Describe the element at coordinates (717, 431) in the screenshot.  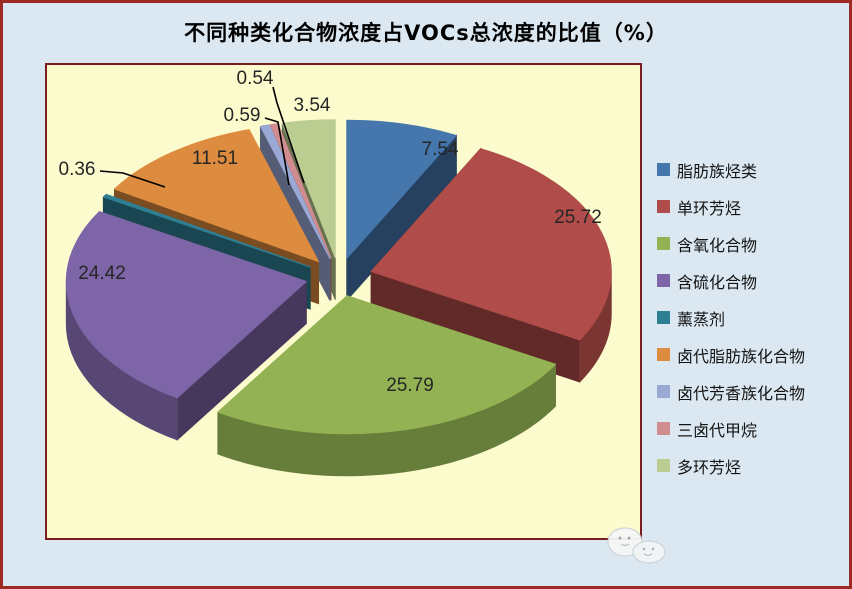
I see `legend-label: 三卤代甲烷` at that location.